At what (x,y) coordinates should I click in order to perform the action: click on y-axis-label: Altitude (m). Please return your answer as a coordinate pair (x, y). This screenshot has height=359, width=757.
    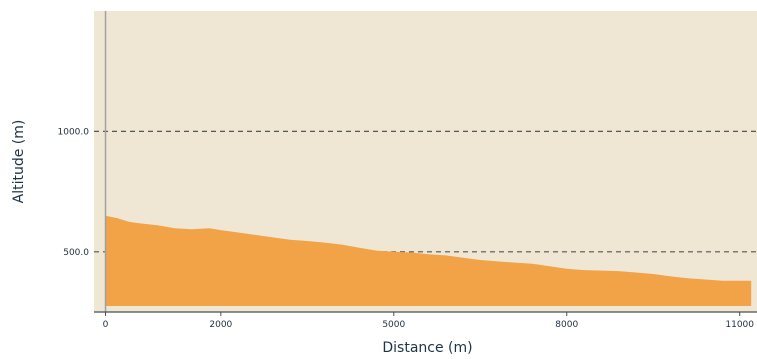
    Looking at the image, I should click on (19, 162).